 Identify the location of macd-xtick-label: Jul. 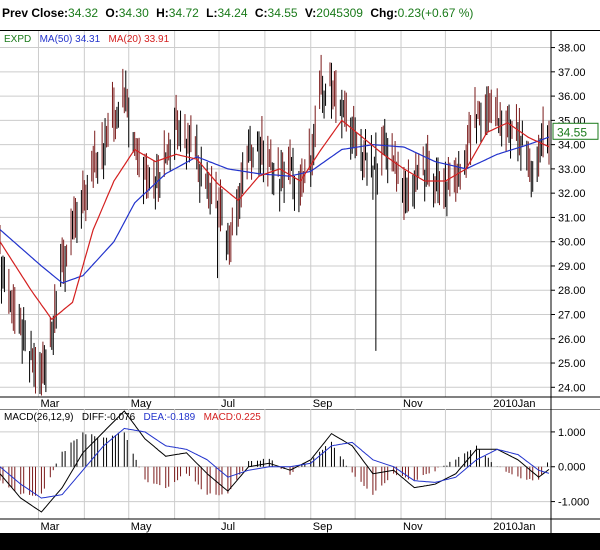
(228, 527).